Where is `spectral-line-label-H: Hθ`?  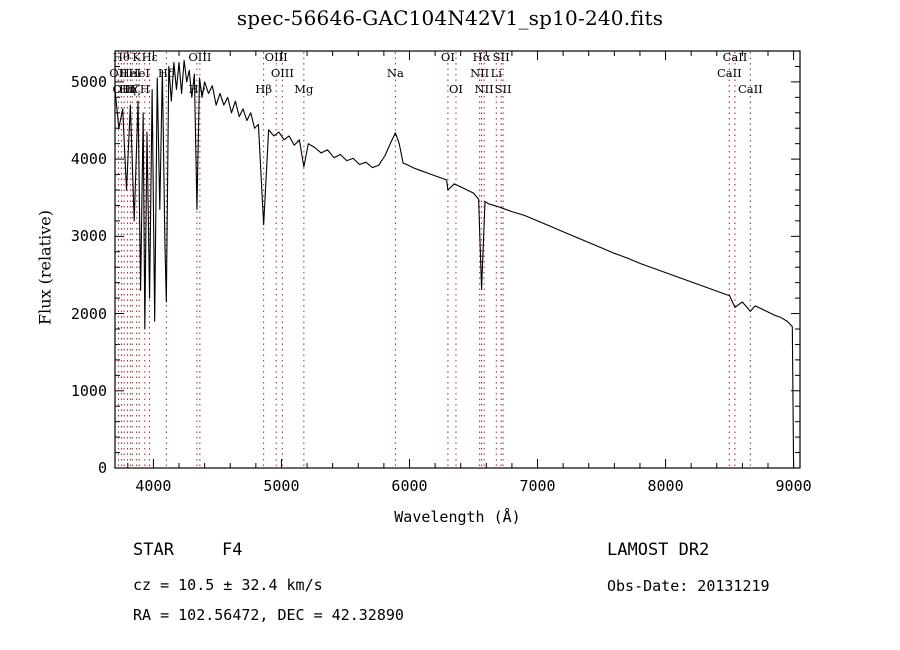 spectral-line-label-H: Hθ is located at coordinates (121, 57).